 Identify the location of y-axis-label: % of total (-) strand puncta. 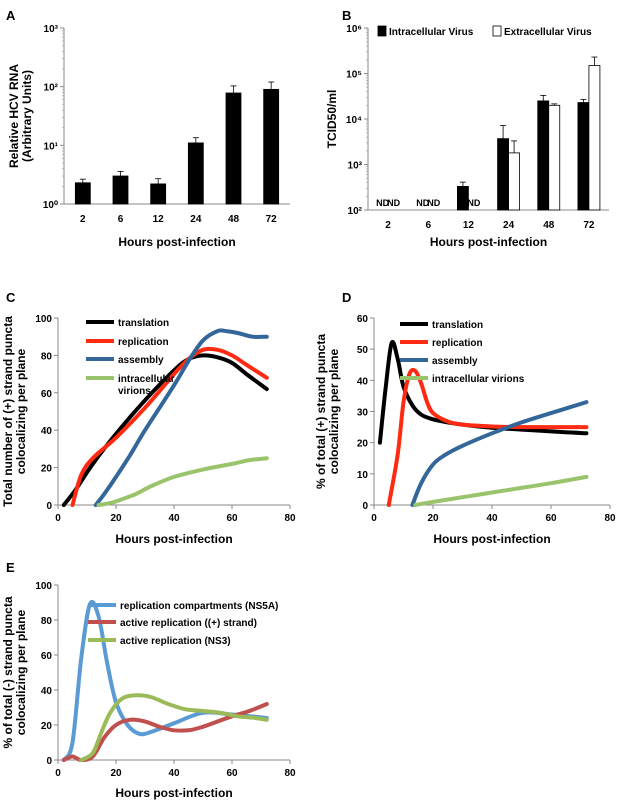
(8, 672).